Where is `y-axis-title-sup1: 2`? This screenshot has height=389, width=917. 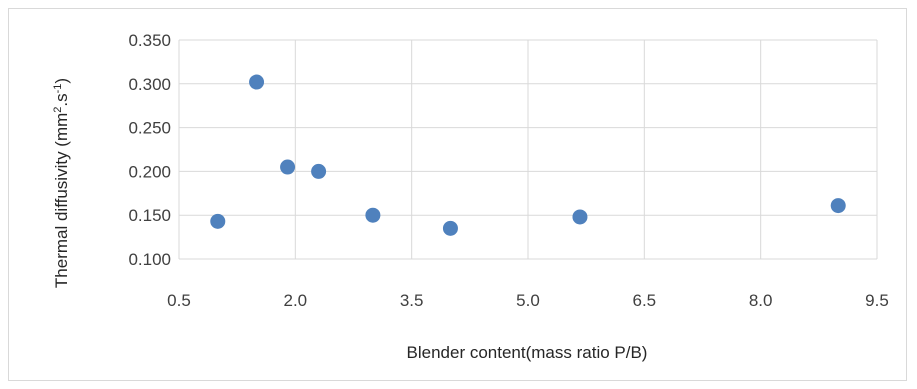
y-axis-title-sup1: 2 is located at coordinates (58, 110).